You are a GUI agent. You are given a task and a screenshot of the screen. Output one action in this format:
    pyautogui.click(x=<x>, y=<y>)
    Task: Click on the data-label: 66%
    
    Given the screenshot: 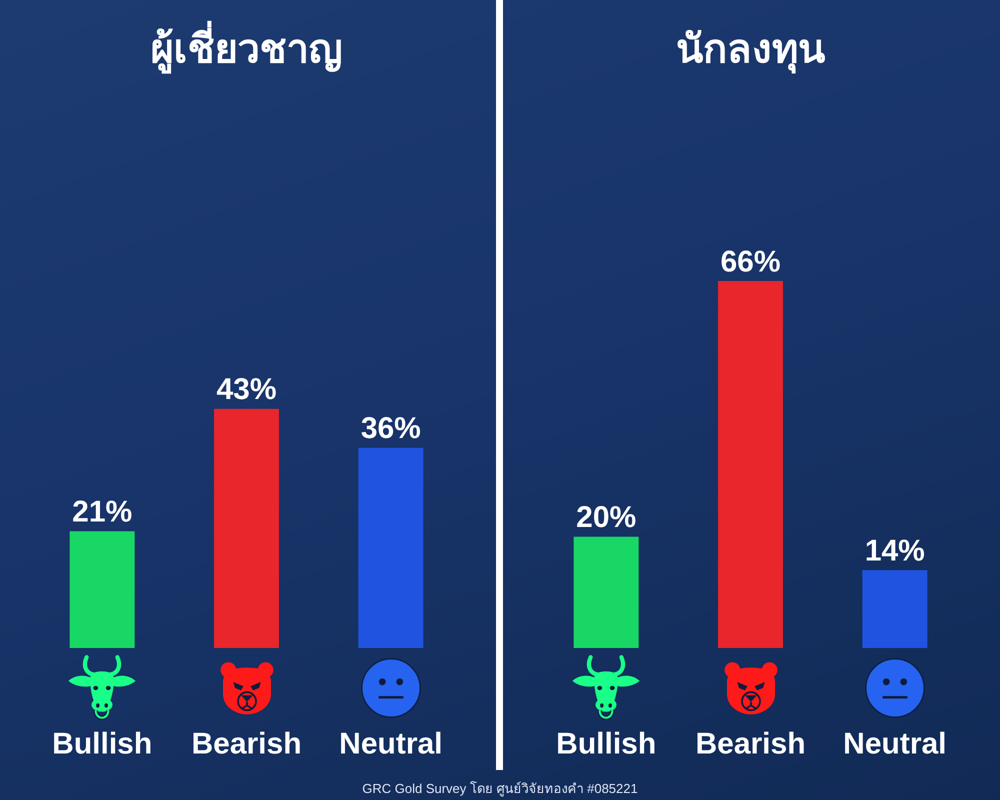 What is the action you would take?
    pyautogui.click(x=750, y=261)
    